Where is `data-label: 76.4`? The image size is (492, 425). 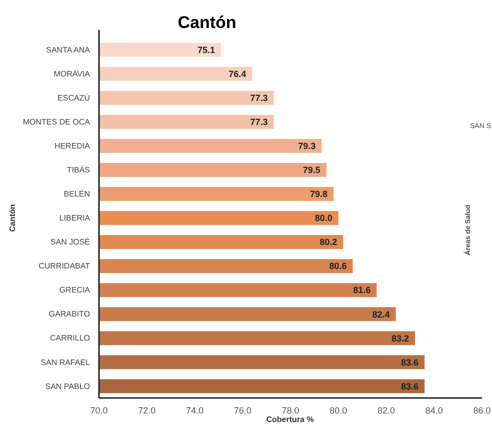
data-label: 76.4 is located at coordinates (237, 73).